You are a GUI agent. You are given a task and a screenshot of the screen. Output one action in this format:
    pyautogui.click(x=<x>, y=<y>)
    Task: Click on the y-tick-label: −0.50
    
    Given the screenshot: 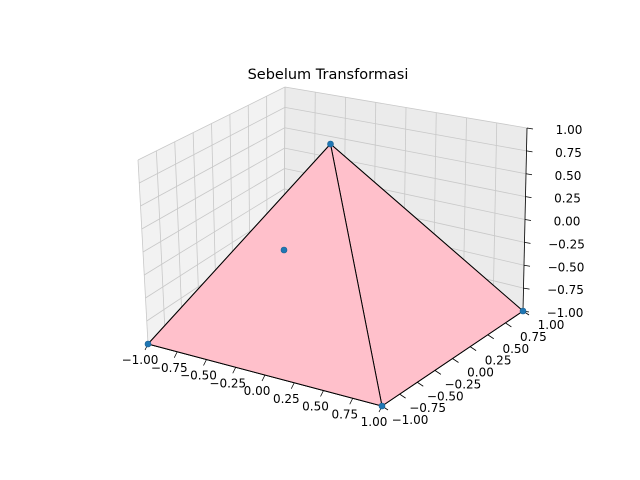 What is the action you would take?
    pyautogui.click(x=445, y=396)
    